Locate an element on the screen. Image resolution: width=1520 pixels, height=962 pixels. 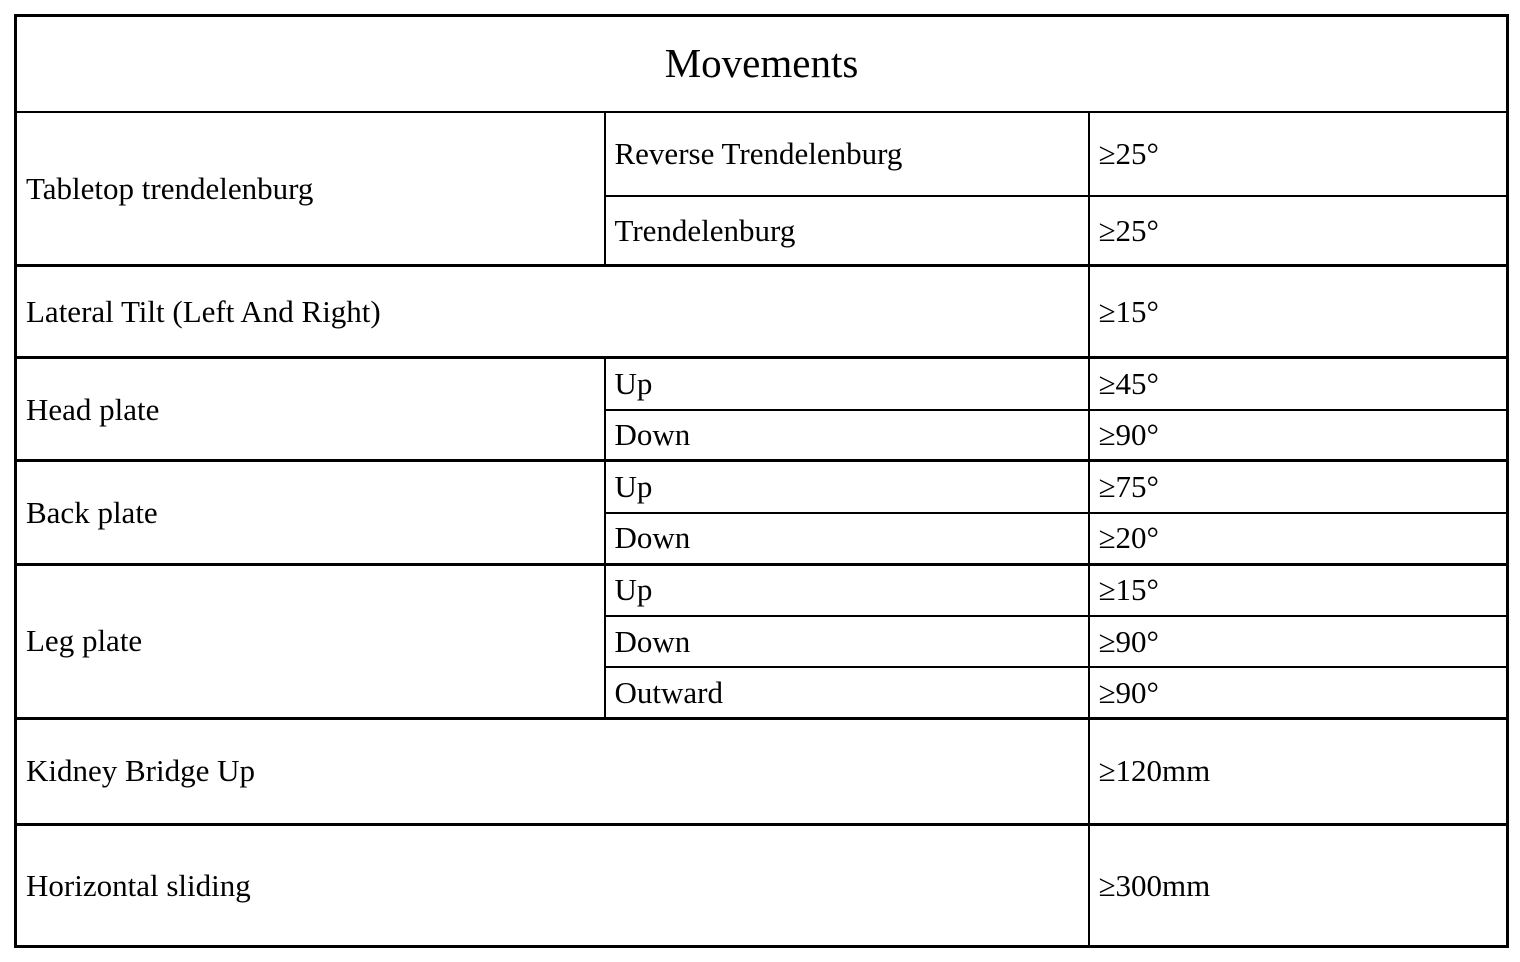
table-row: Horizontal sliding ≥300mm is located at coordinates (761, 885).